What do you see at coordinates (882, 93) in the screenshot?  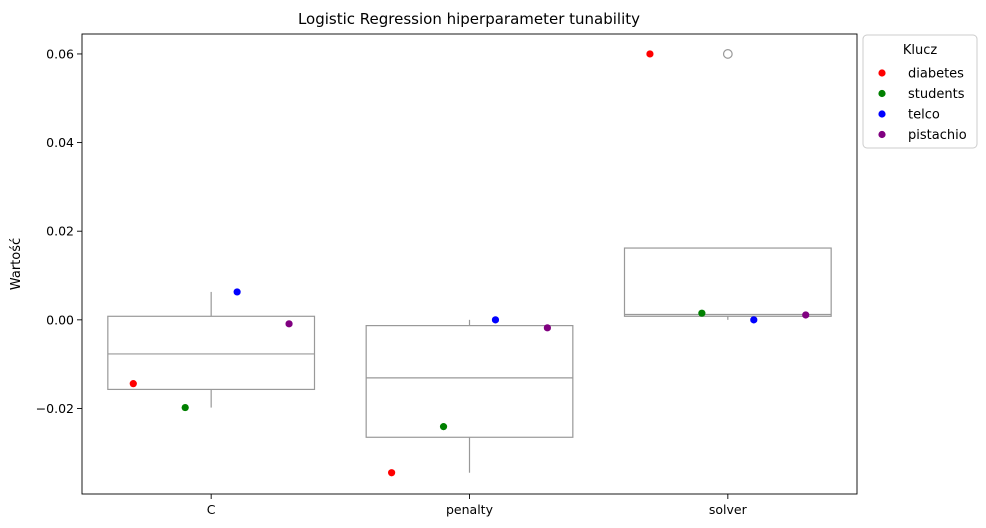 I see `legend-marker-students` at bounding box center [882, 93].